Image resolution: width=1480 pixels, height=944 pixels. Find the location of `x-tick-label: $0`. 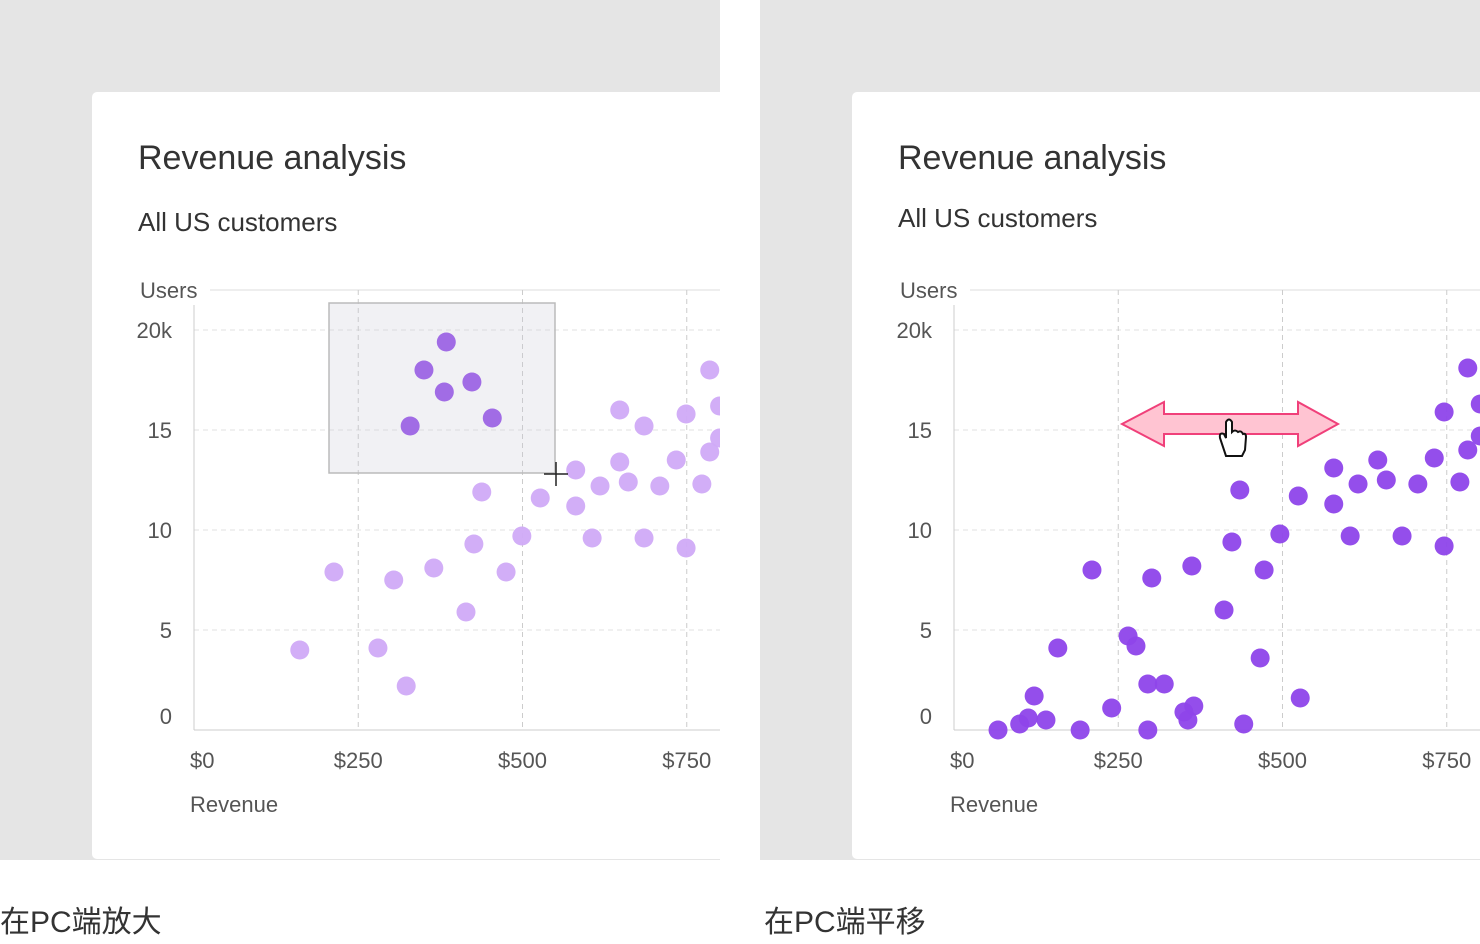

x-tick-label: $0 is located at coordinates (202, 760).